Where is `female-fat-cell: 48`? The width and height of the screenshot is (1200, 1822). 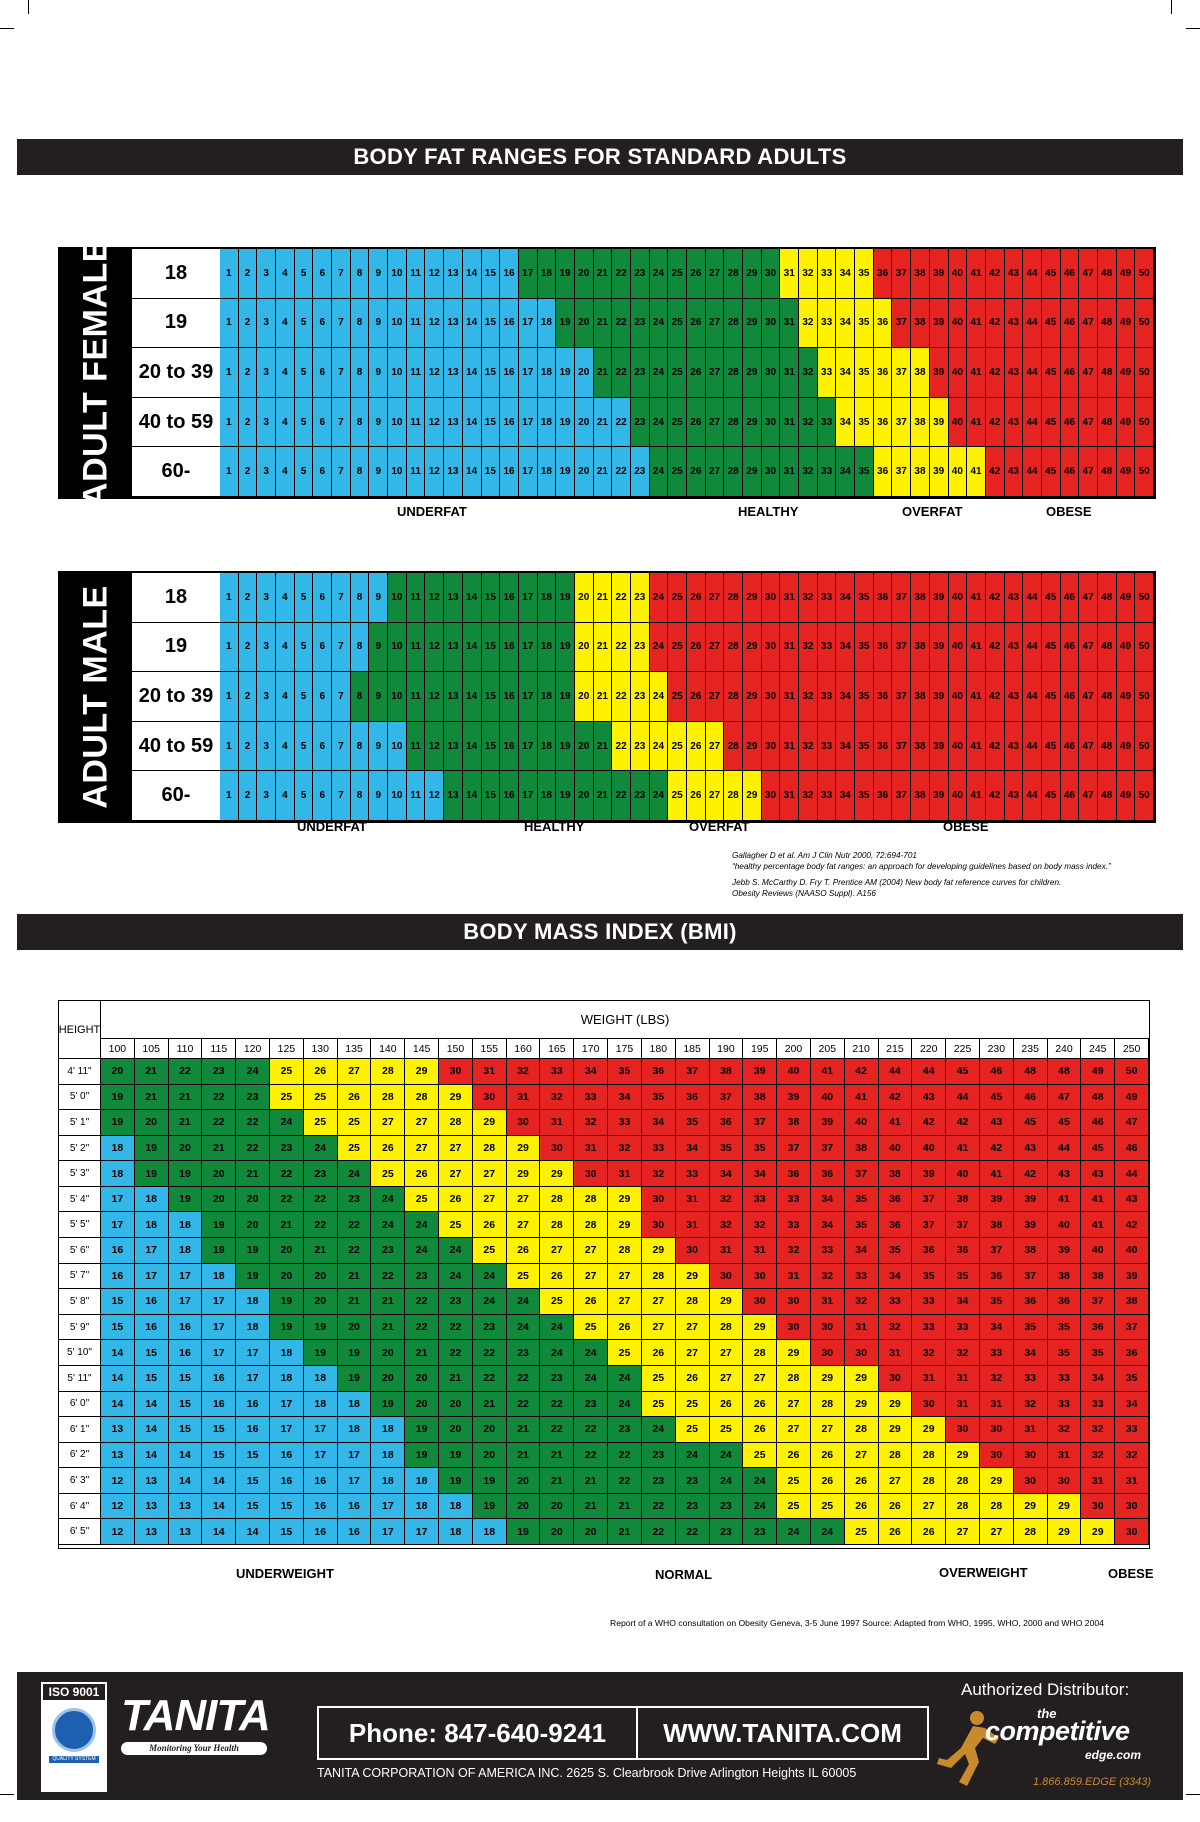
female-fat-cell: 48 is located at coordinates (1107, 373).